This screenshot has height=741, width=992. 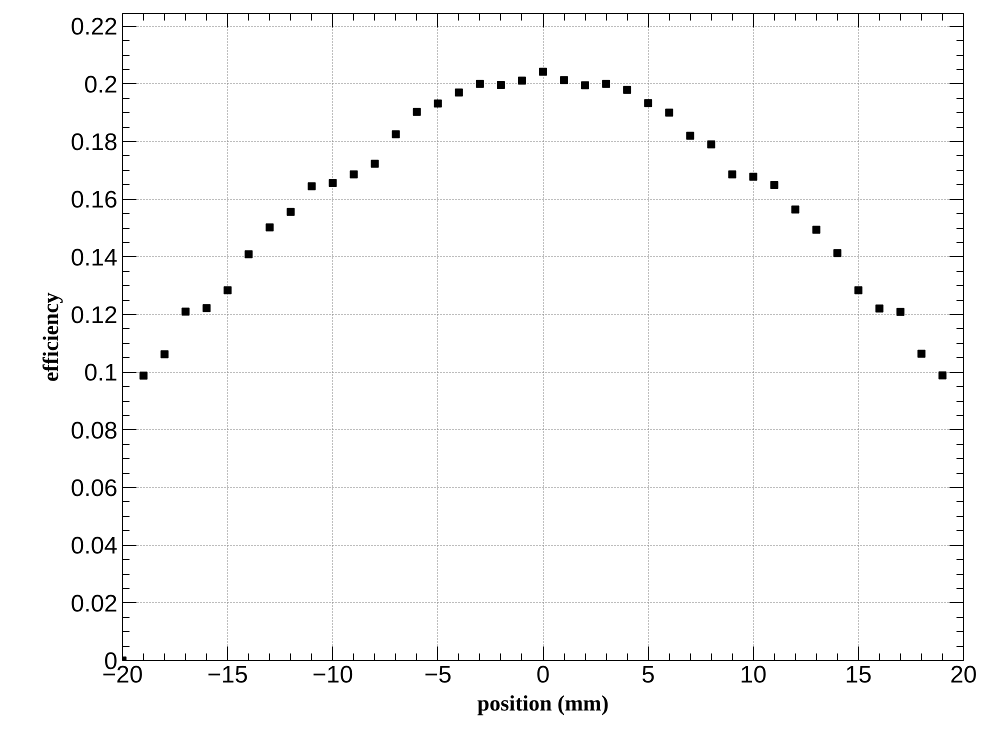 I want to click on y-tick-label: 0.22, so click(x=94, y=27).